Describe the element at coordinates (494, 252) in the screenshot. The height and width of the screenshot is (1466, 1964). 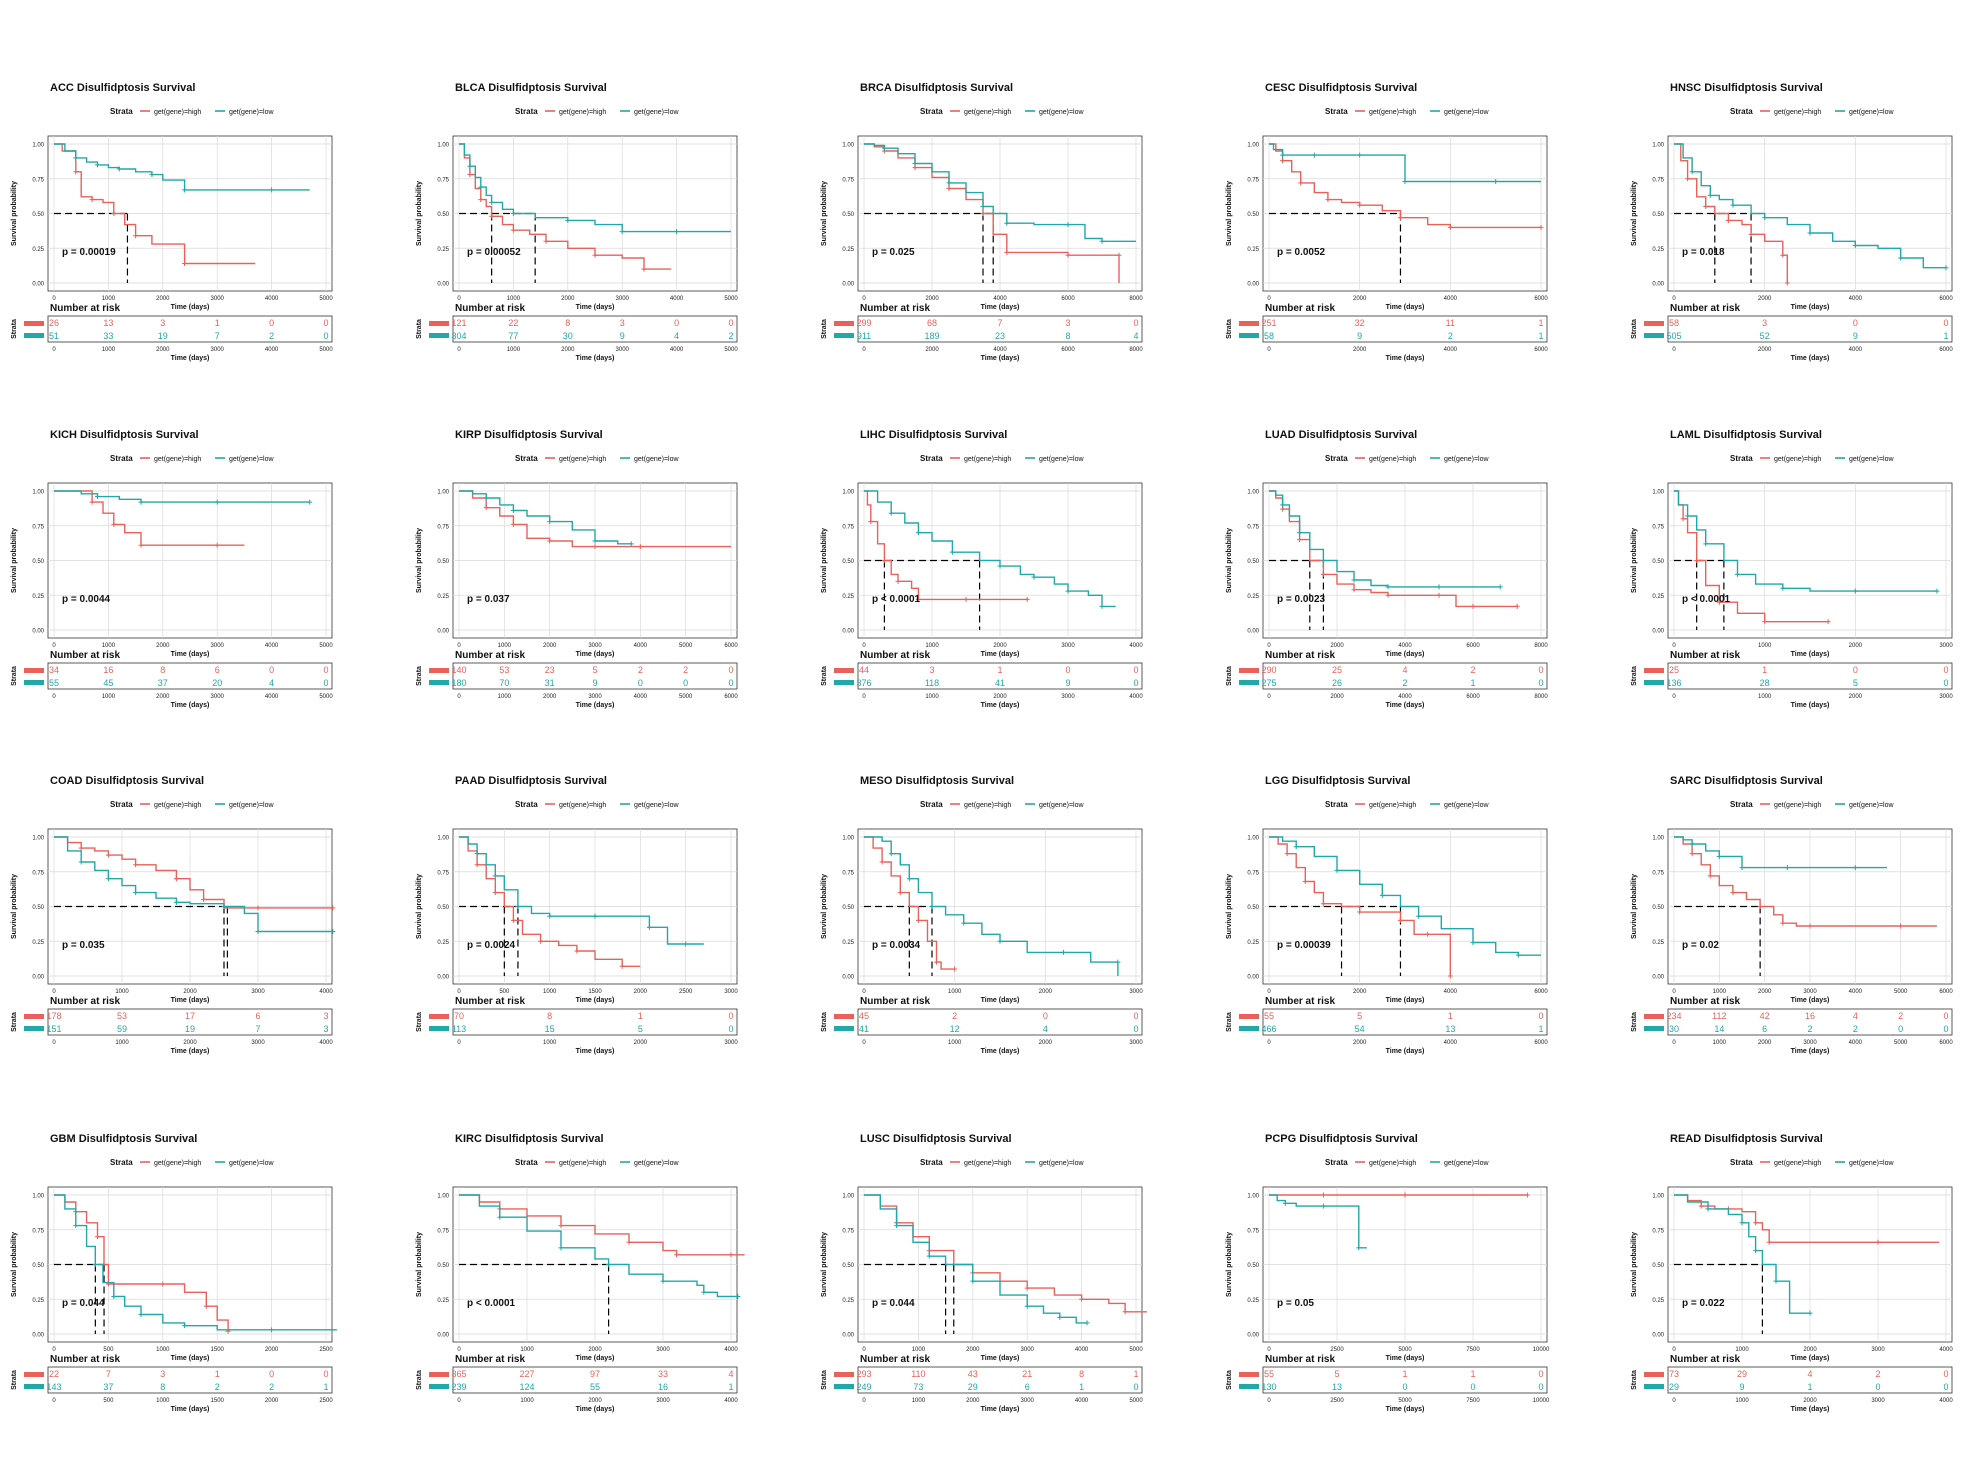
I see `p-value: p = 0.00052` at that location.